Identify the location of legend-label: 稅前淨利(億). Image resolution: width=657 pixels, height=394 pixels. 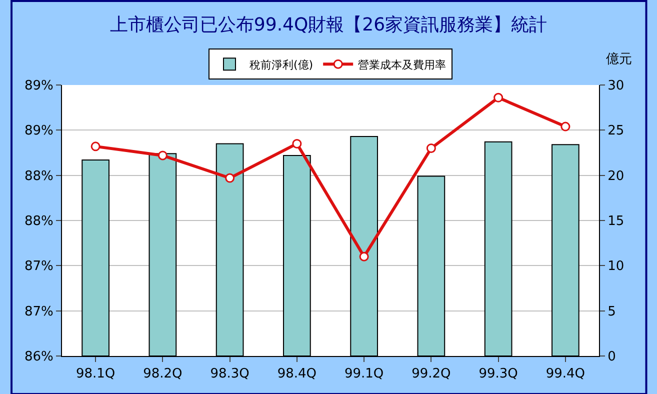
(282, 65).